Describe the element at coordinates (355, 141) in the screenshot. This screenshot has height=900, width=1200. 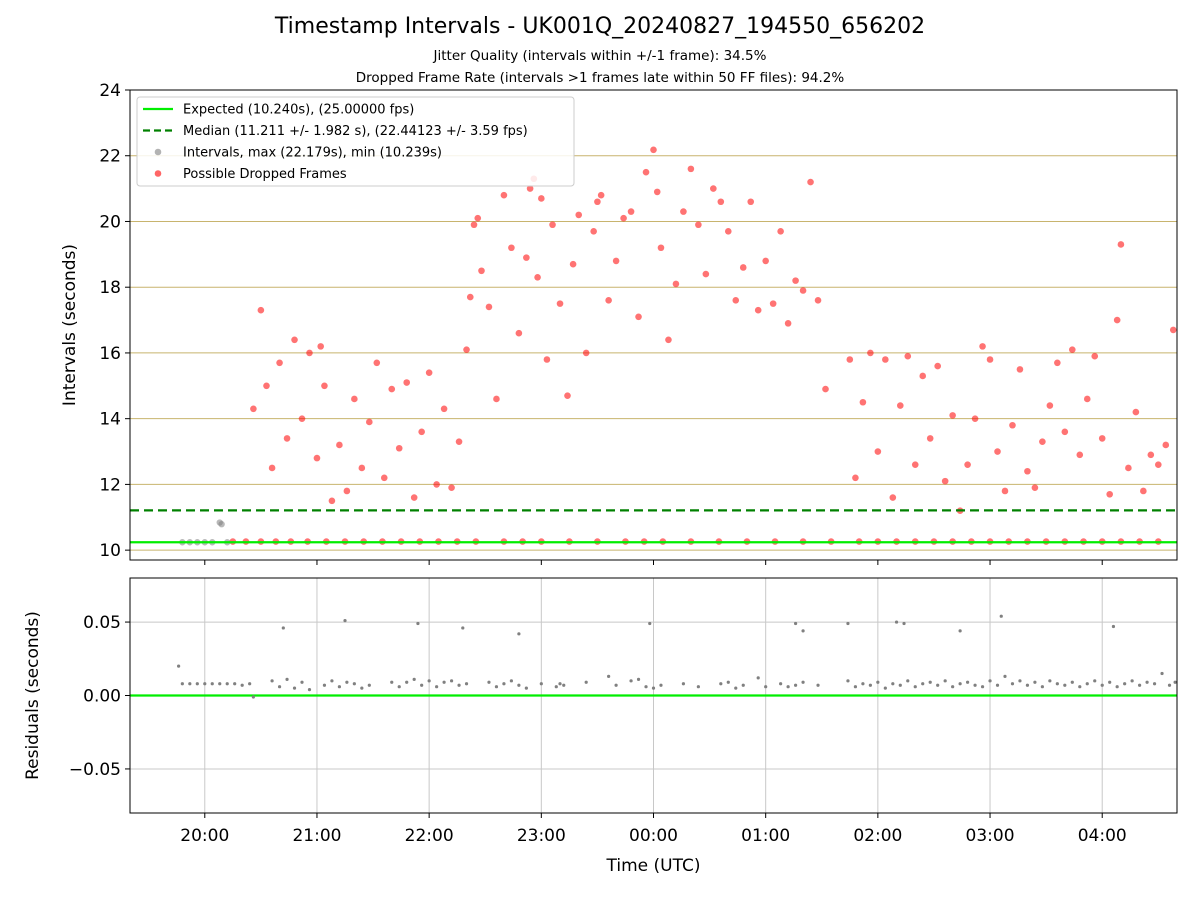
I see `legend-box` at that location.